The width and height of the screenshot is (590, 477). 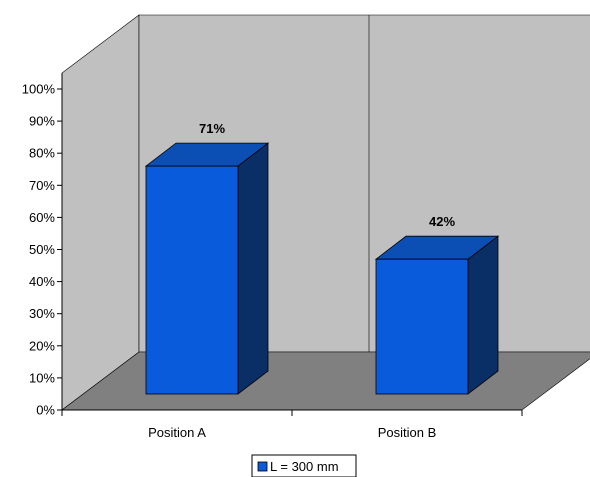 What do you see at coordinates (100, 212) in the screenshot?
I see `side-wall` at bounding box center [100, 212].